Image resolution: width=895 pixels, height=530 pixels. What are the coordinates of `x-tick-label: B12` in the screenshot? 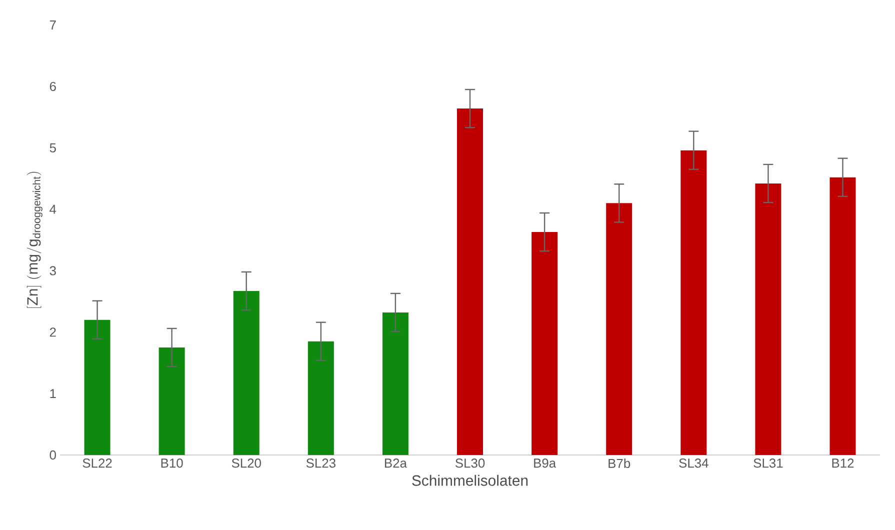 It's located at (843, 463).